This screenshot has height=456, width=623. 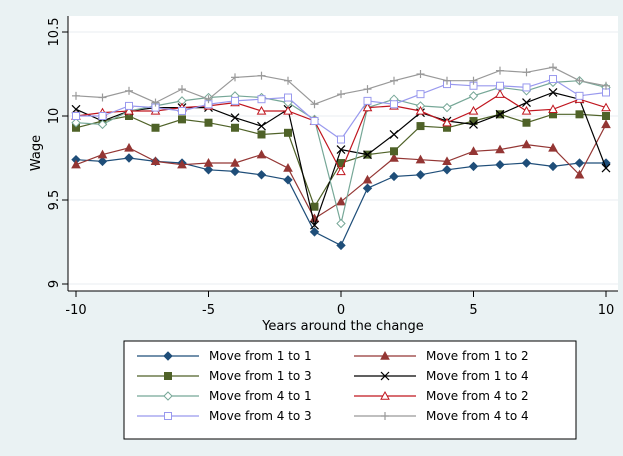 What do you see at coordinates (477, 376) in the screenshot?
I see `legend-label: Move from 1 to 4` at bounding box center [477, 376].